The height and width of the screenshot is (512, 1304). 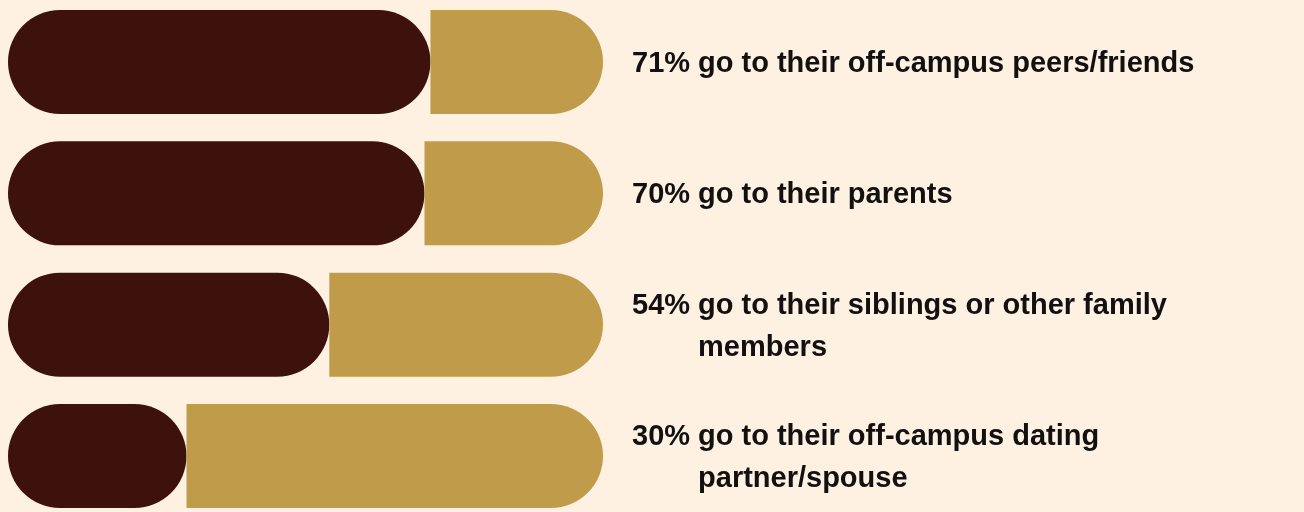 I want to click on data-label: 71%, so click(x=661, y=62).